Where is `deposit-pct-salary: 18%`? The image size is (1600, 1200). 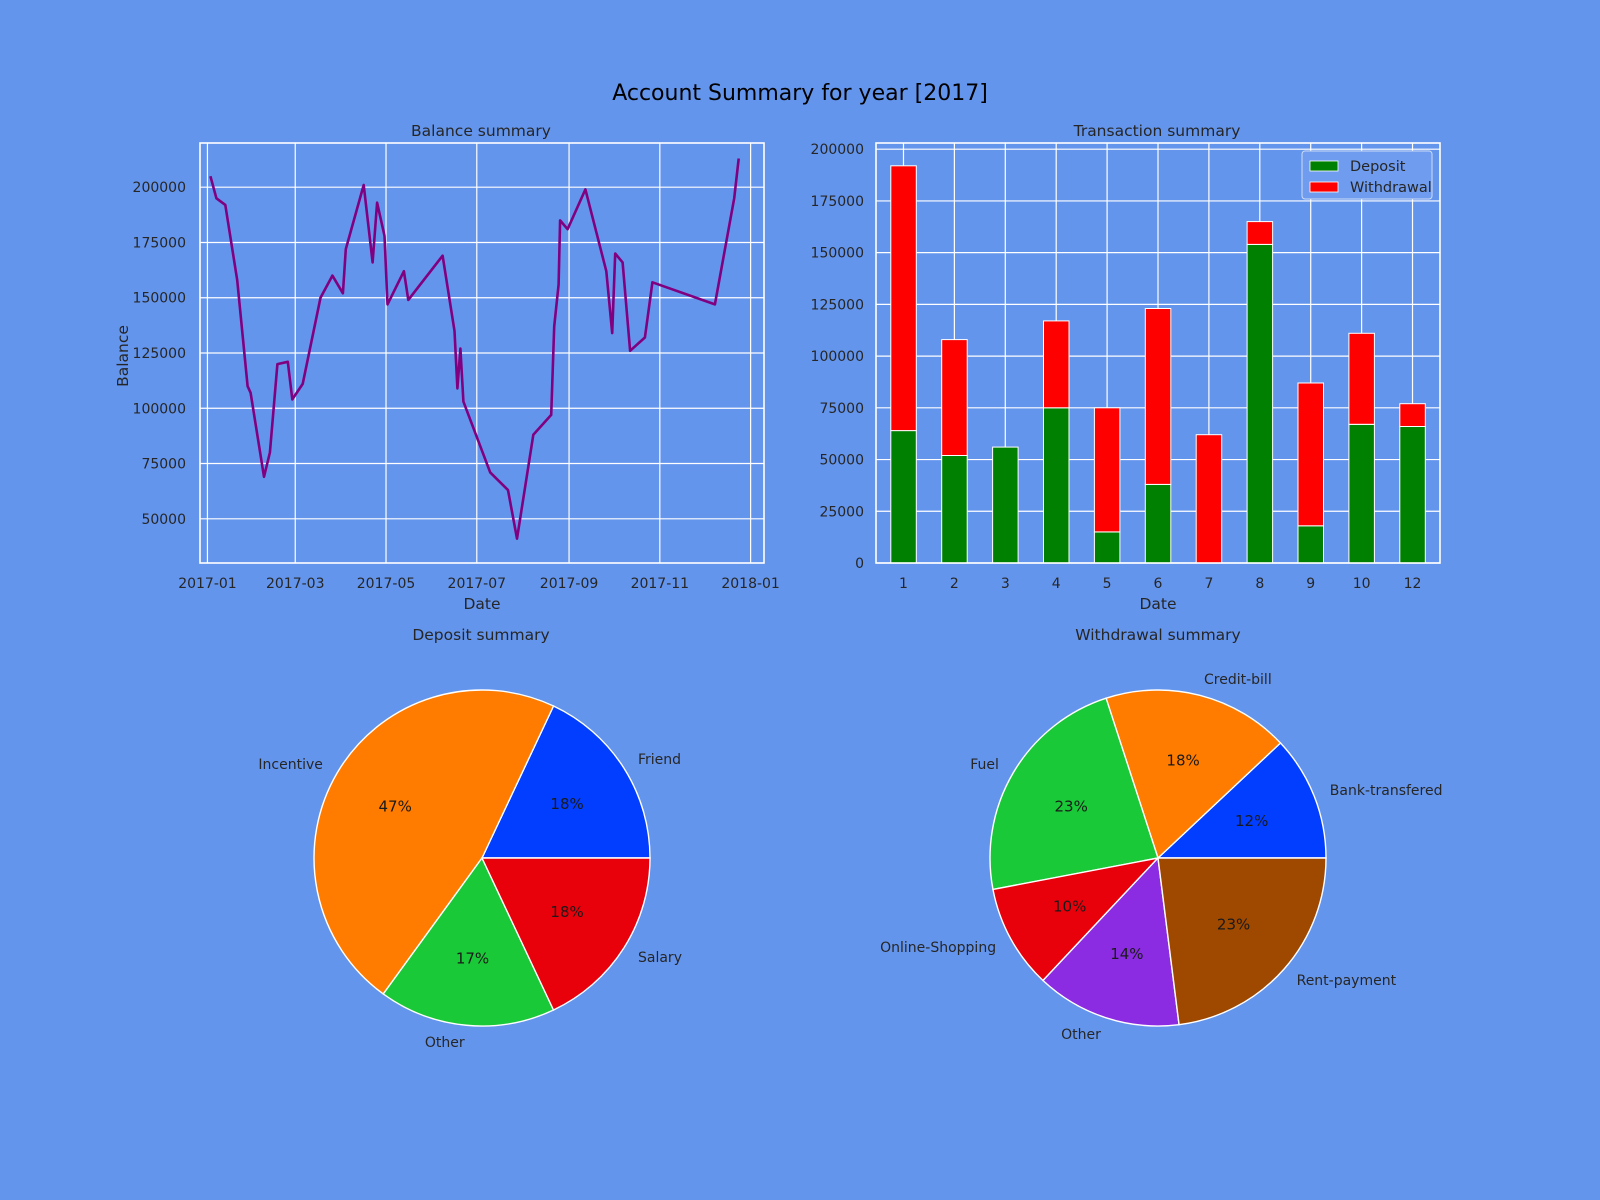
deposit-pct-salary: 18% is located at coordinates (566, 912).